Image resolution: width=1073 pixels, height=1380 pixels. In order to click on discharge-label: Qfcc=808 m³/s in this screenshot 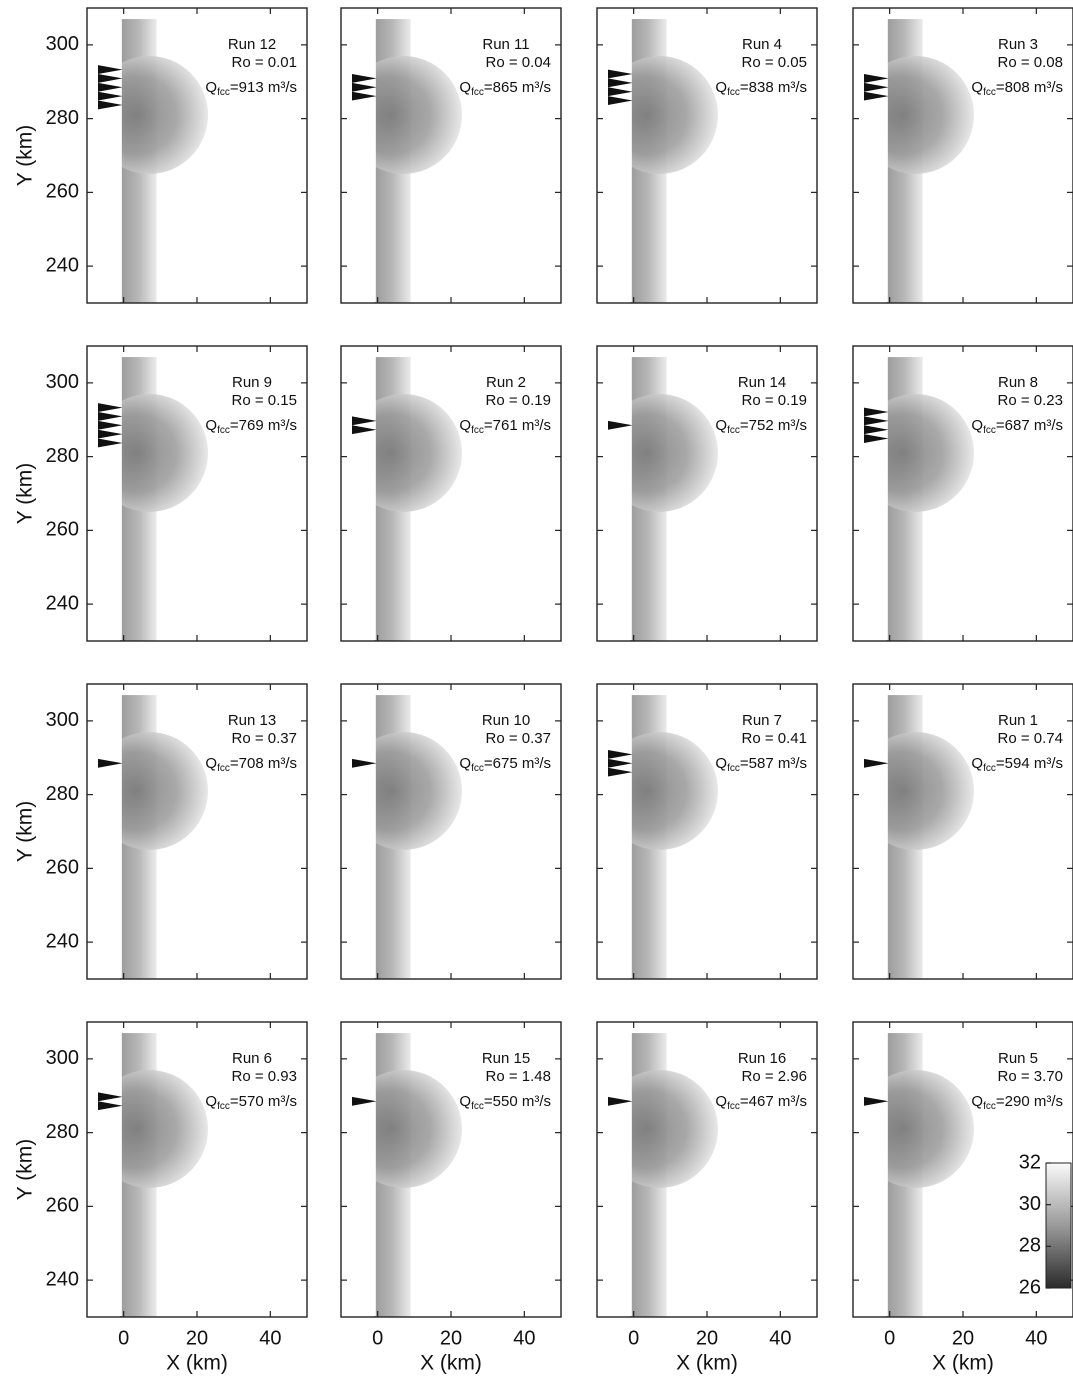, I will do `click(1017, 88)`.